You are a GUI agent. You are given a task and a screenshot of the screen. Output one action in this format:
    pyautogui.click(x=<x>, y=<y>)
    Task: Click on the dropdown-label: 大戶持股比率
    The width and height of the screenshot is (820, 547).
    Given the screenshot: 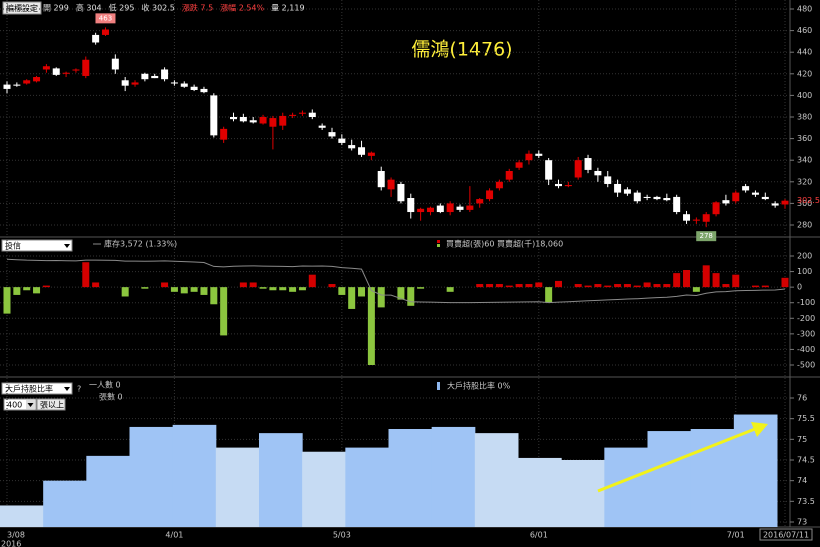 What is the action you would take?
    pyautogui.click(x=29, y=389)
    